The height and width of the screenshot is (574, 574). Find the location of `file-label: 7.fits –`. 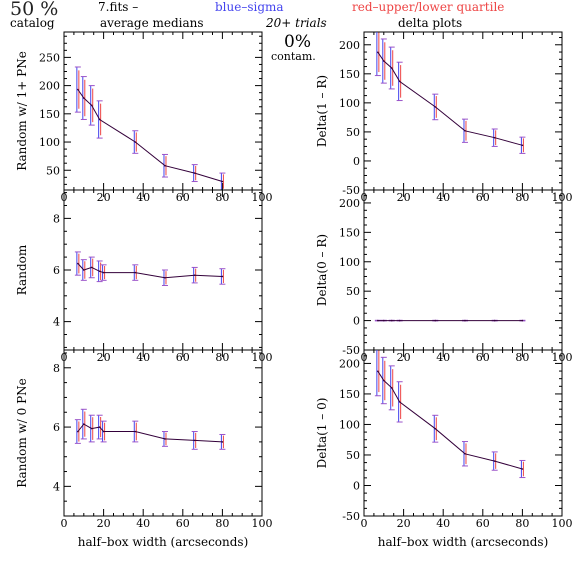

file-label: 7.fits – is located at coordinates (118, 7).